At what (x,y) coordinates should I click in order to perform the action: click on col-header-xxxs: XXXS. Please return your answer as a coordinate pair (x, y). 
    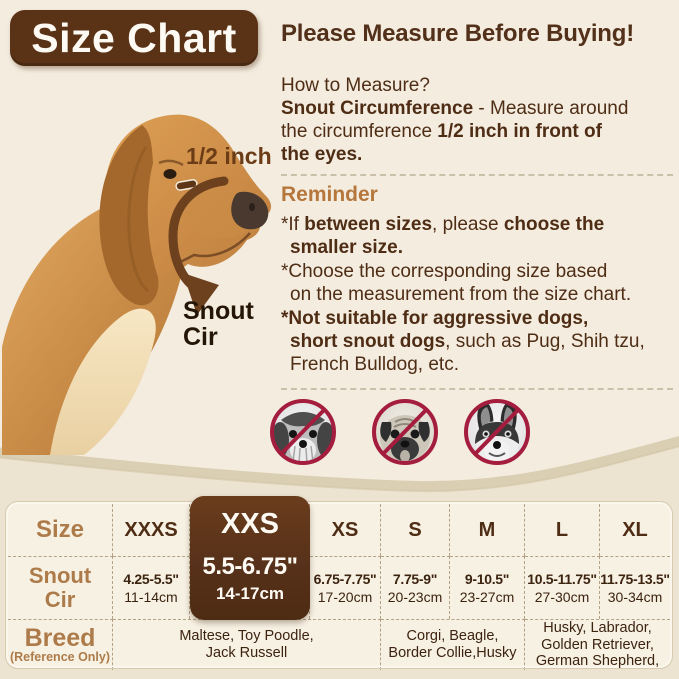
    Looking at the image, I should click on (151, 530).